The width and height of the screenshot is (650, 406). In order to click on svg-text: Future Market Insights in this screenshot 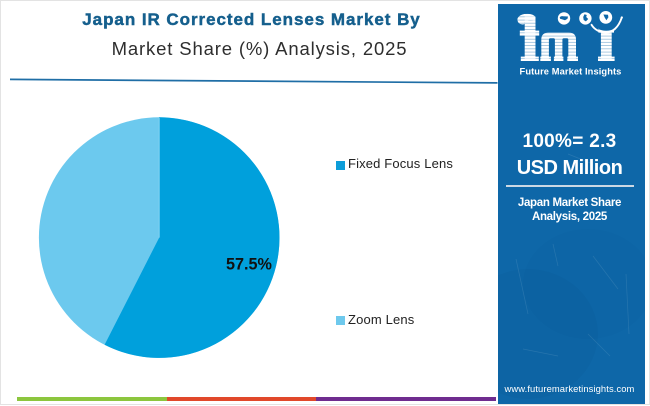, I will do `click(571, 72)`.